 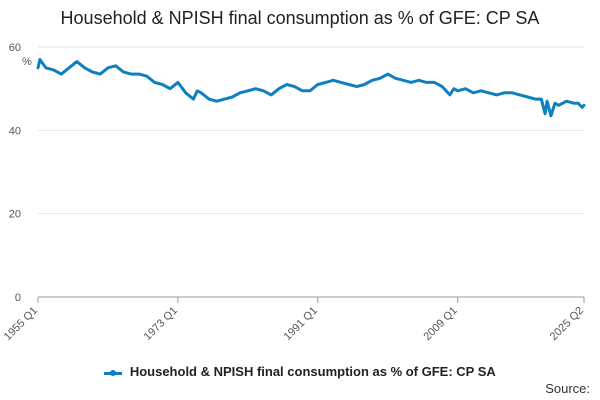 What do you see at coordinates (15, 131) in the screenshot?
I see `y-tick-label: 40` at bounding box center [15, 131].